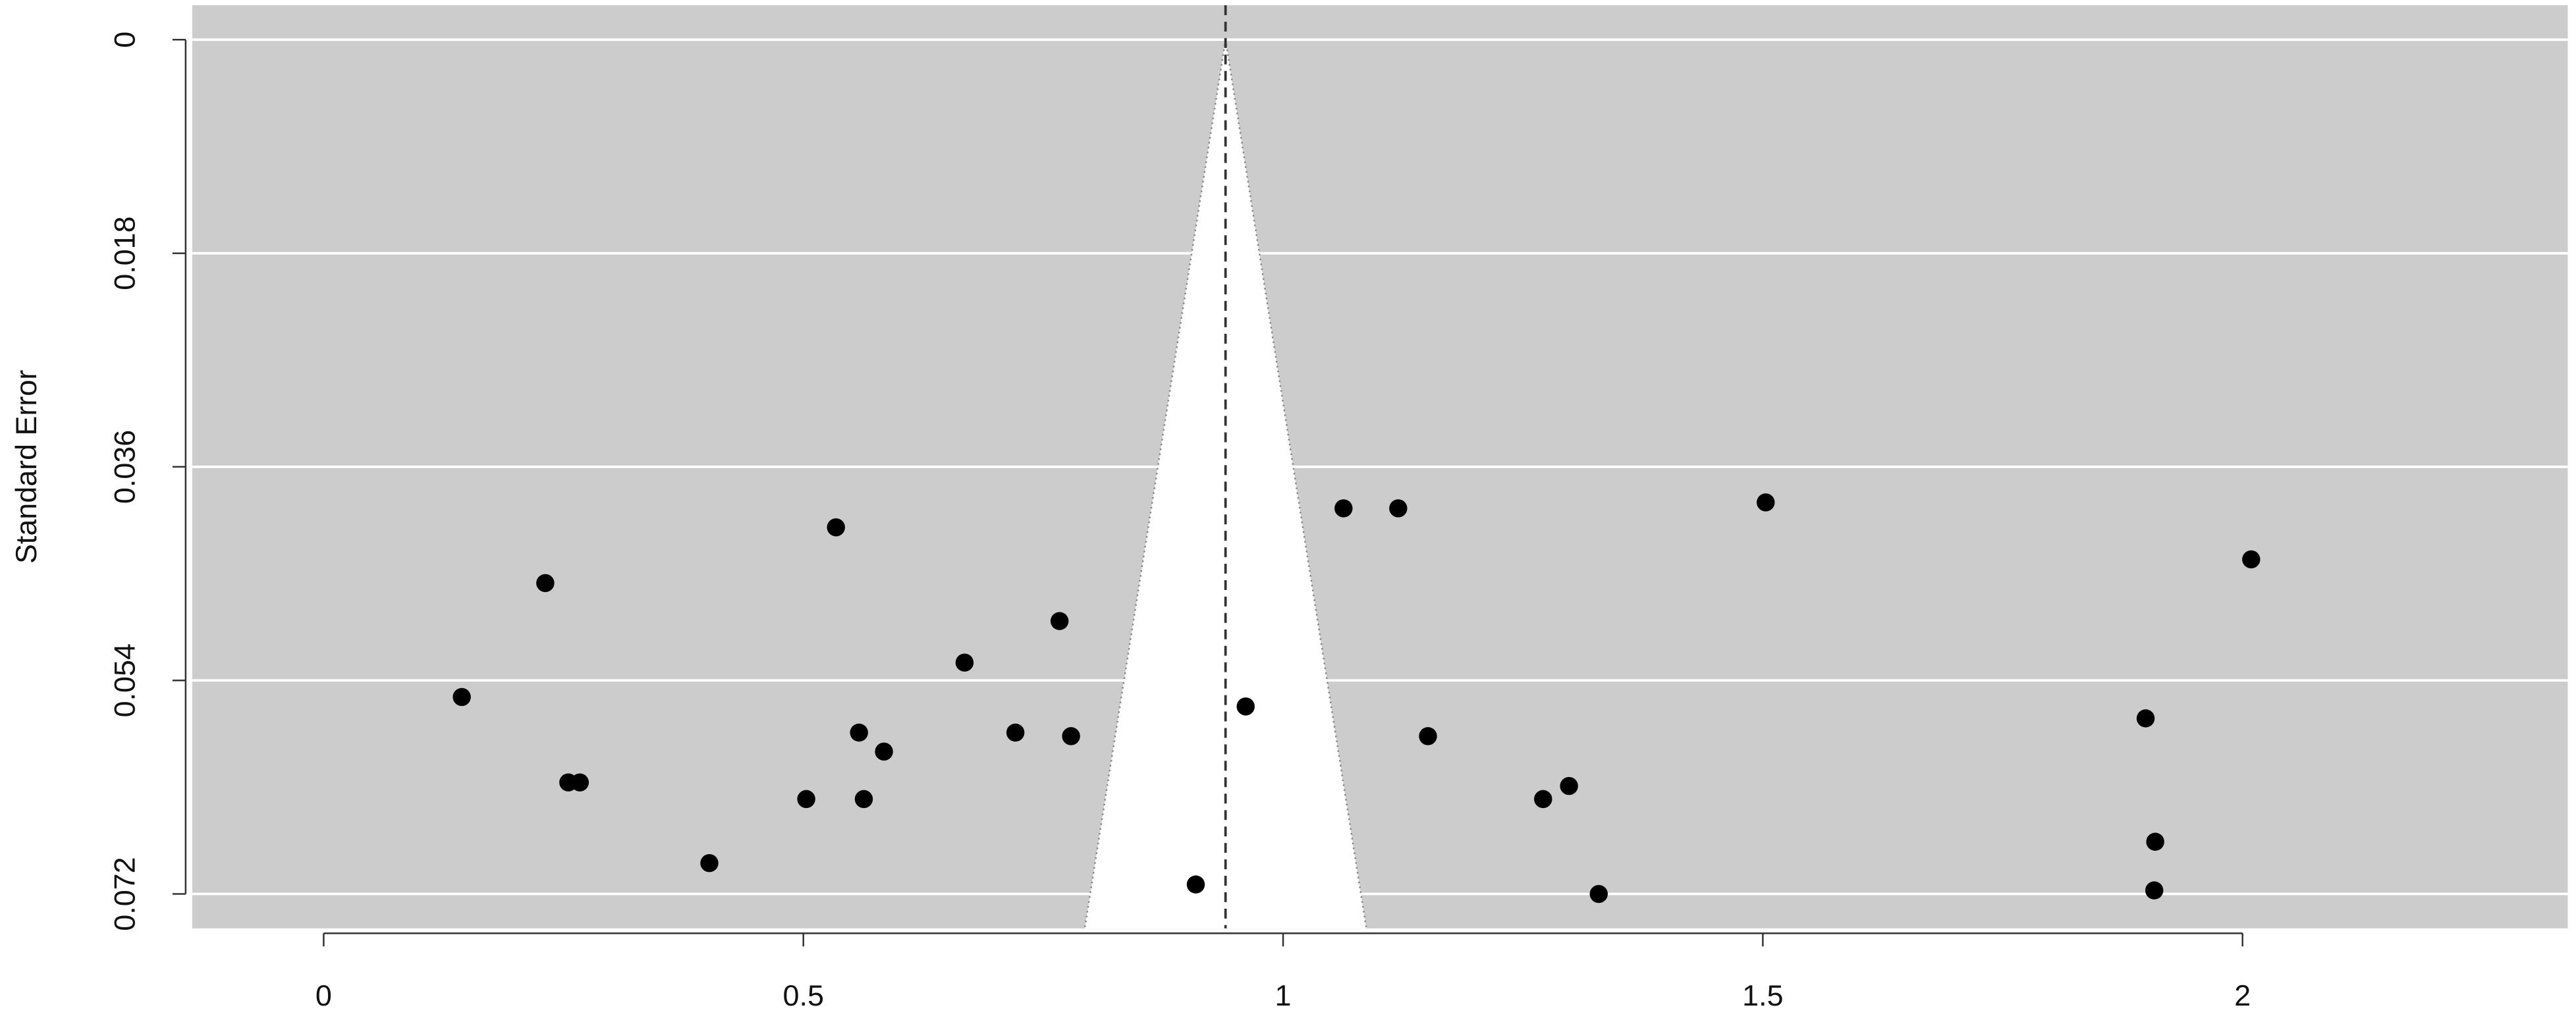 This screenshot has height=1024, width=2576. Describe the element at coordinates (26, 467) in the screenshot. I see `y-axis-label: Standard Error` at that location.